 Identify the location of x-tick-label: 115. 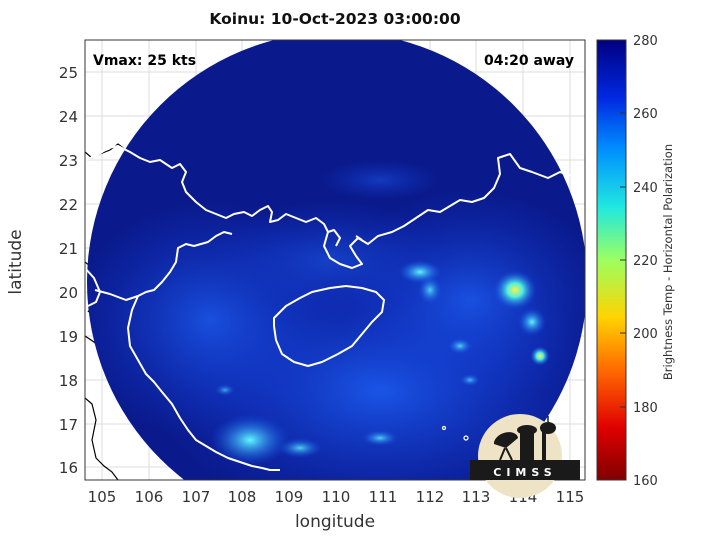
(570, 497).